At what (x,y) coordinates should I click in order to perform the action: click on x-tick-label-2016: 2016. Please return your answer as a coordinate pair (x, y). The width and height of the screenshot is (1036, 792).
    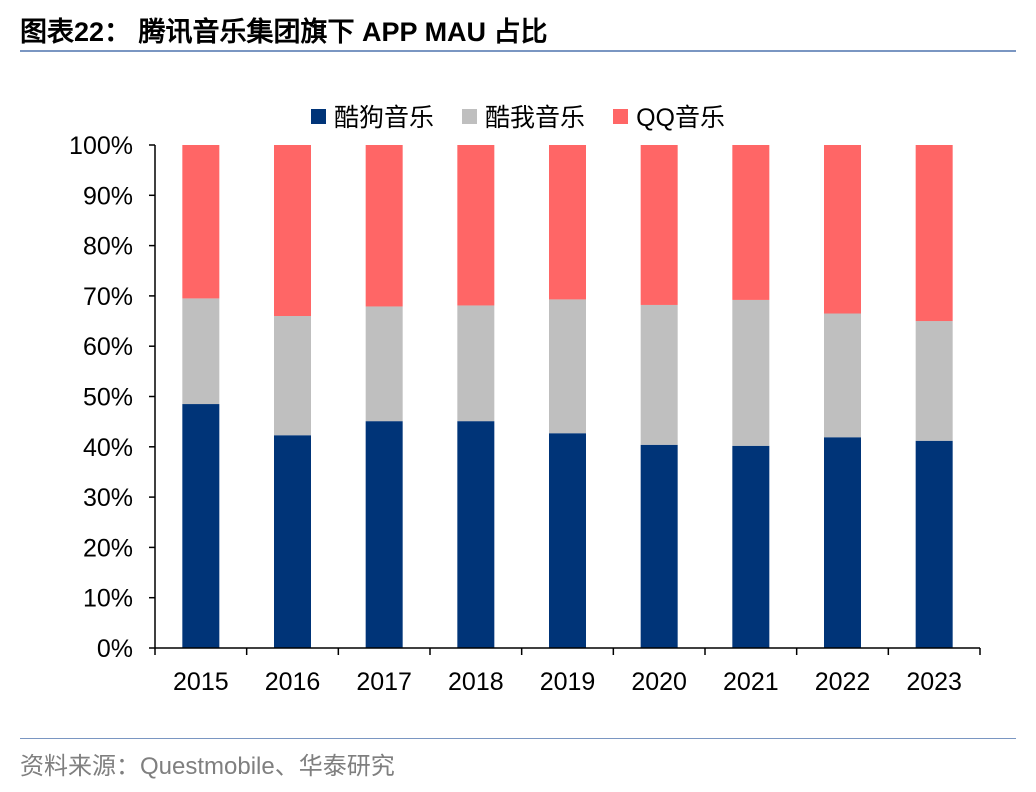
    Looking at the image, I should click on (293, 682).